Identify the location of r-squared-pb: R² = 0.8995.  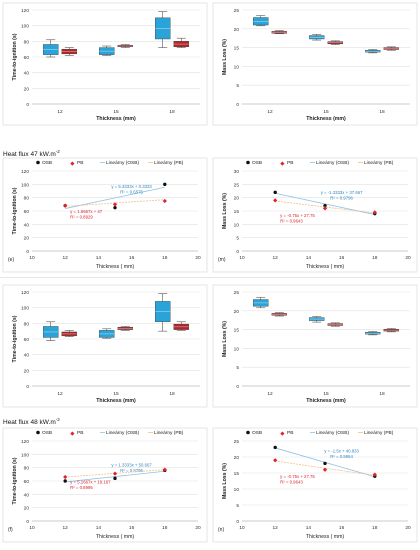
(81, 487).